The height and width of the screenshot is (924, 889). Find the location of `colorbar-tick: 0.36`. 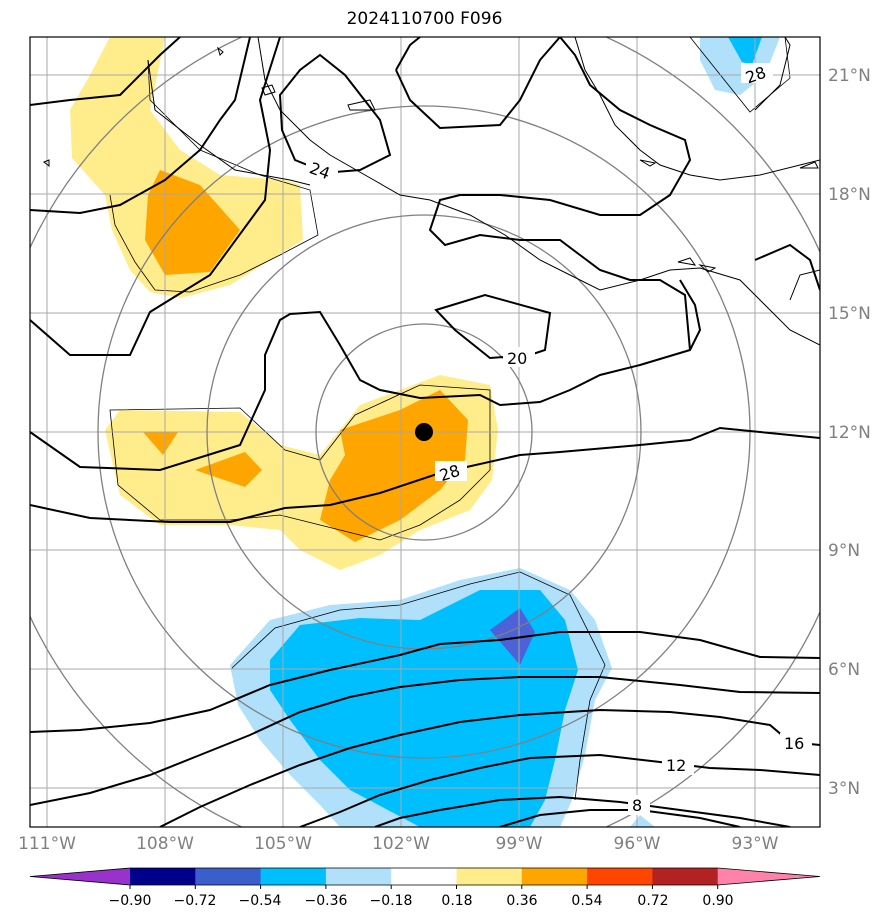

colorbar-tick: 0.36 is located at coordinates (522, 901).